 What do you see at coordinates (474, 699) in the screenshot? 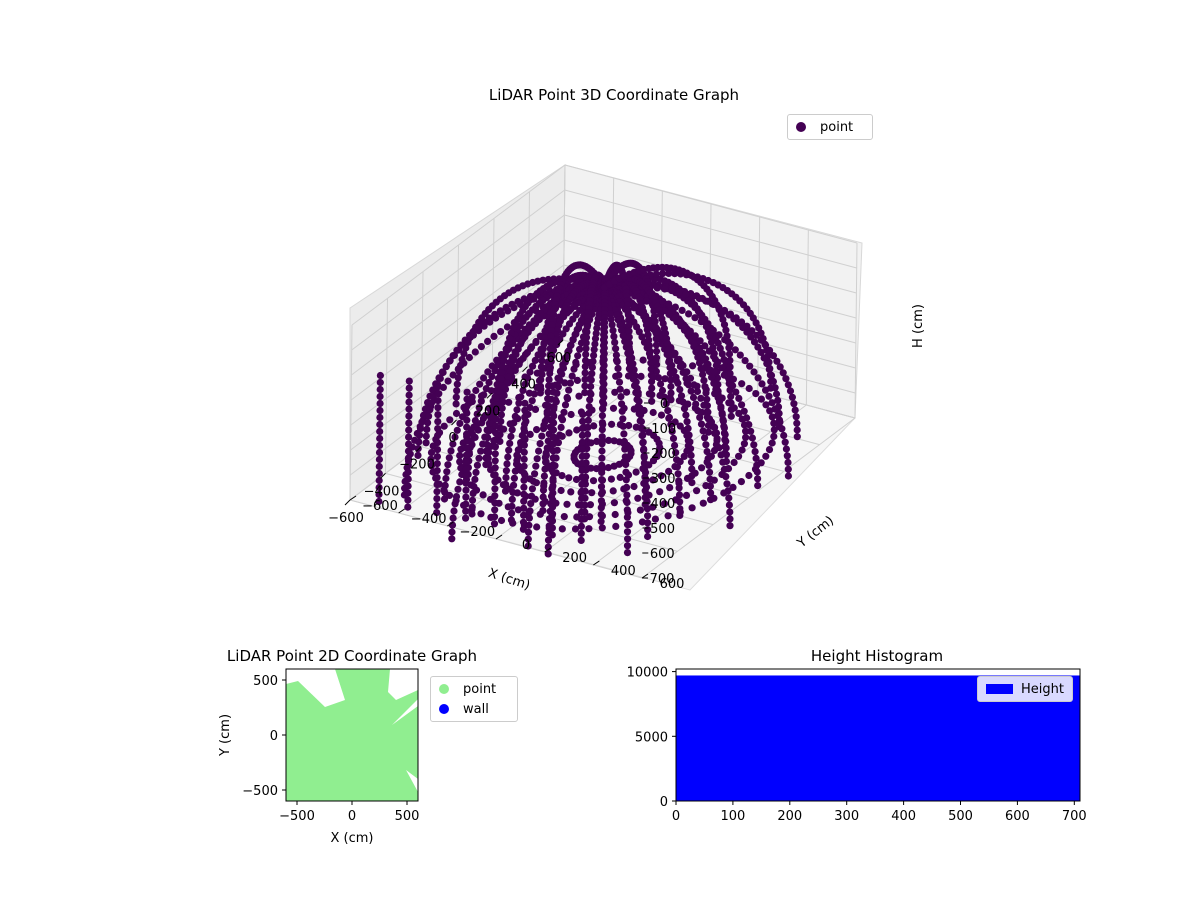
I see `legend-2d: point wall` at bounding box center [474, 699].